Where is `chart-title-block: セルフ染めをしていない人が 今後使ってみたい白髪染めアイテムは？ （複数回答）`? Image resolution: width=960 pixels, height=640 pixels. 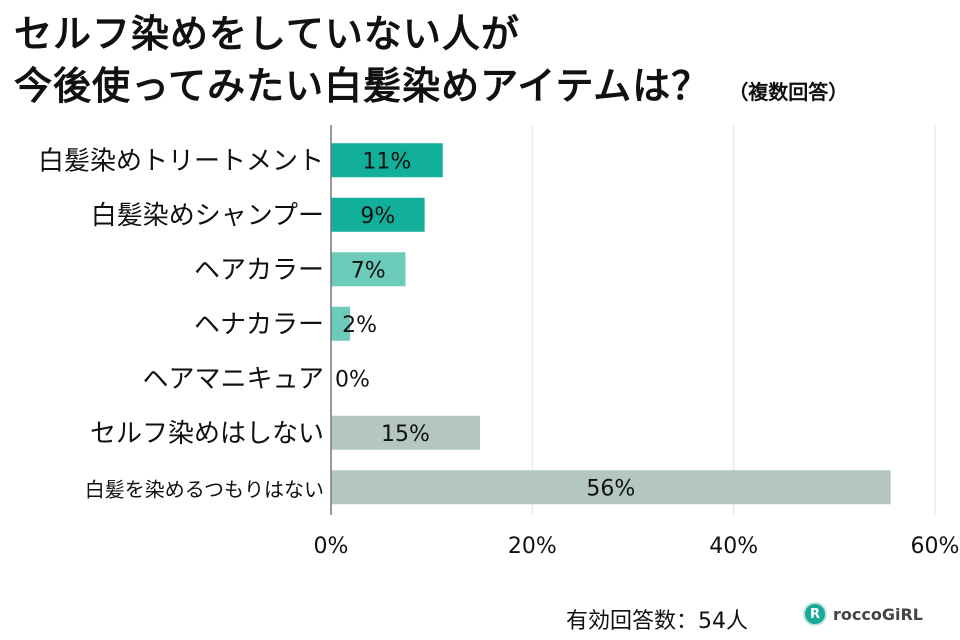
chart-title-block: セルフ染めをしていない人が 今後使ってみたい白髪染めアイテムは？ （複数回答） is located at coordinates (431, 63).